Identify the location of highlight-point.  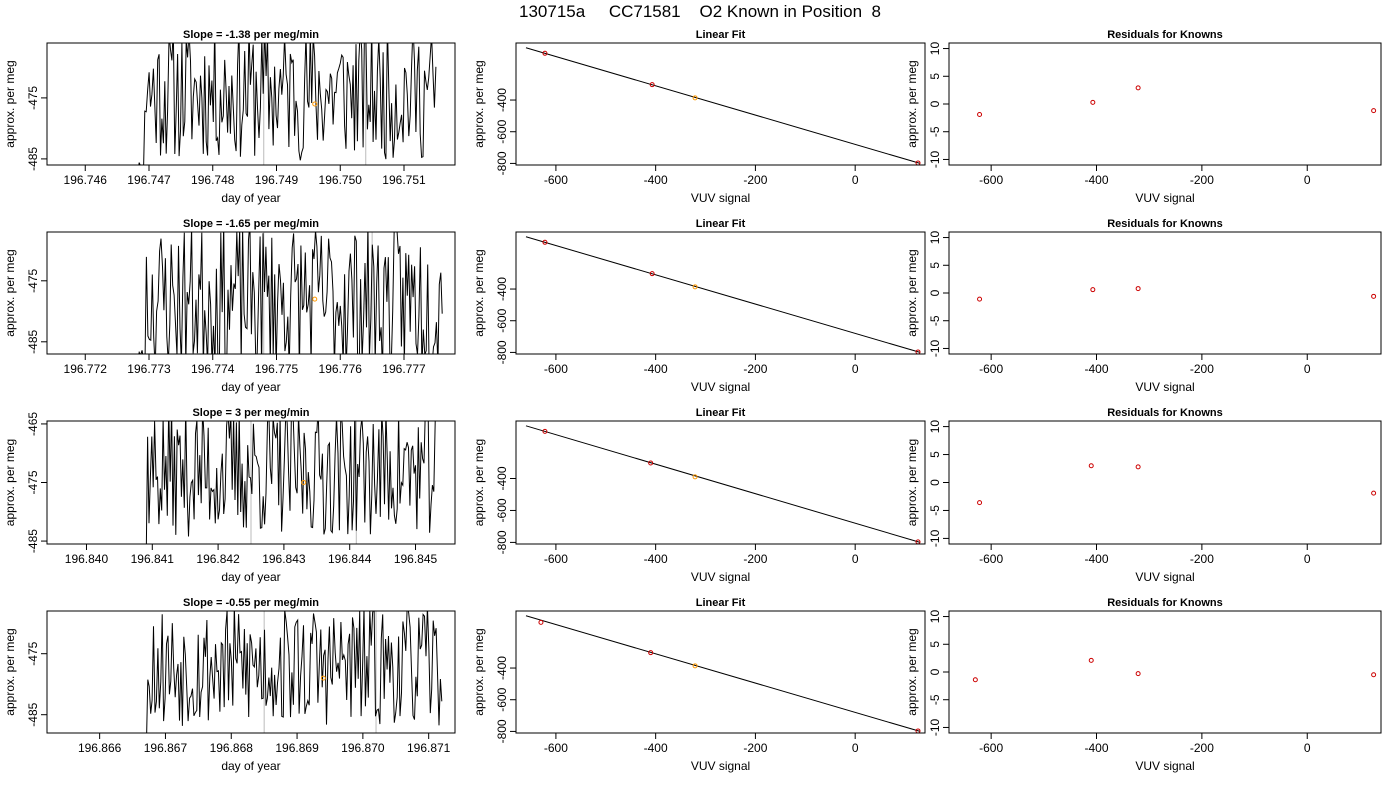
(315, 104).